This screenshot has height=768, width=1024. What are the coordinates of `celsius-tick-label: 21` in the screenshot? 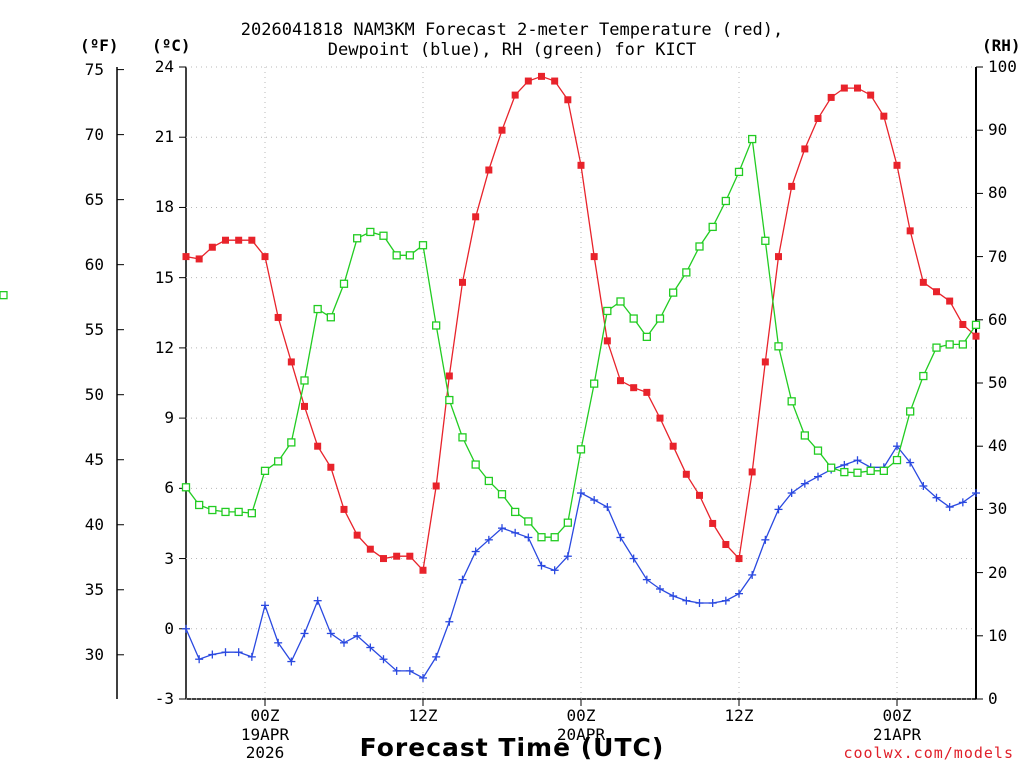 It's located at (164, 137).